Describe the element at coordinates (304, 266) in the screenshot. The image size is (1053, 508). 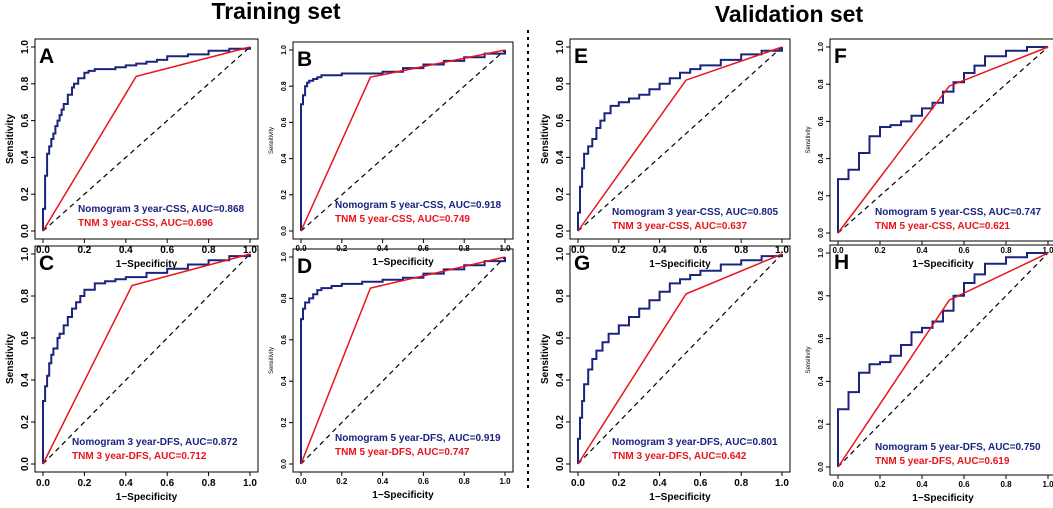
I see `panel-letter: D` at that location.